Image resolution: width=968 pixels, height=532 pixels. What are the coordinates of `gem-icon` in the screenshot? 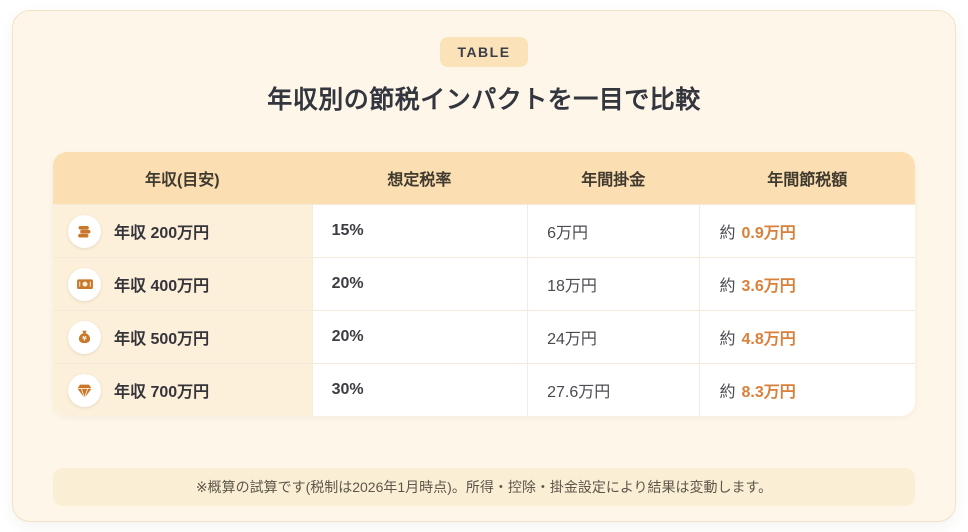 It's located at (84, 390).